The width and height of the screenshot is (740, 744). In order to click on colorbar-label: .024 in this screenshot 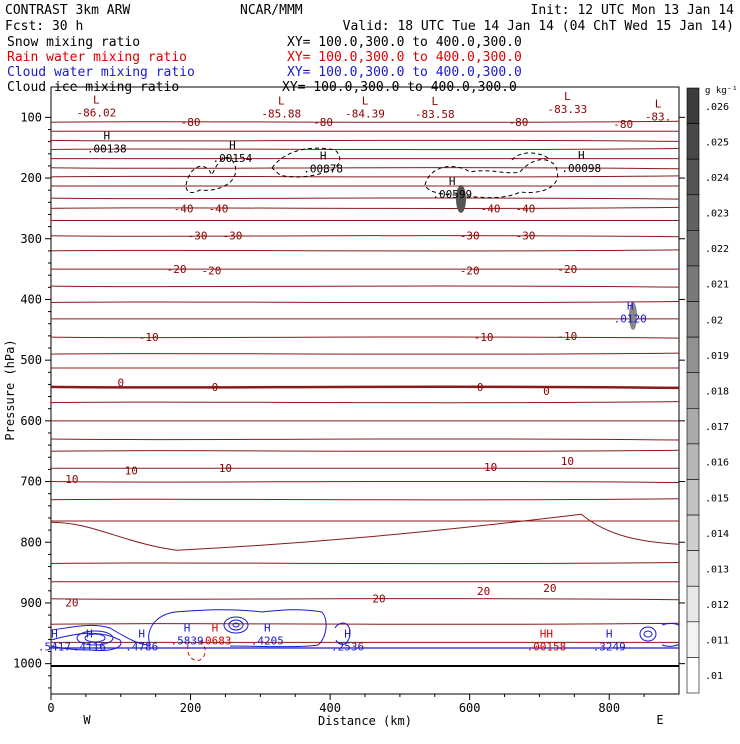, I will do `click(717, 178)`.